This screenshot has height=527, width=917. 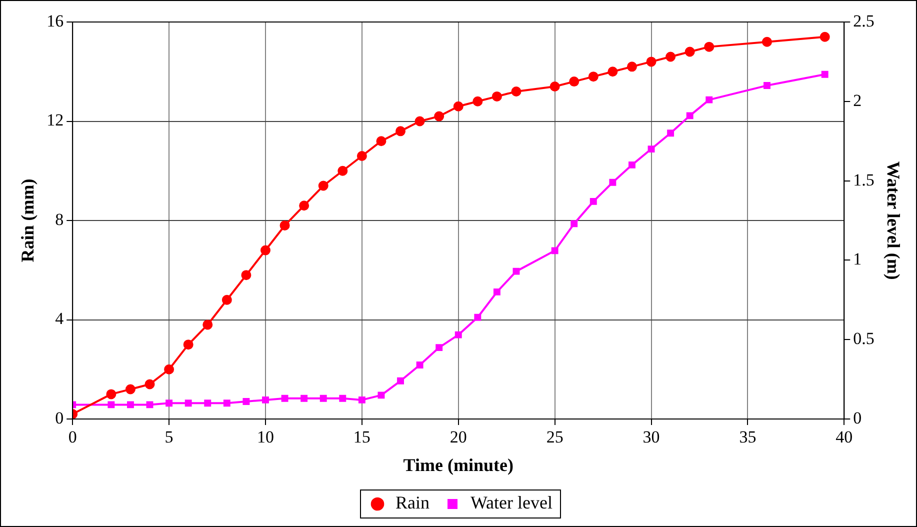 I want to click on x-tick-label: 0, so click(x=72, y=437).